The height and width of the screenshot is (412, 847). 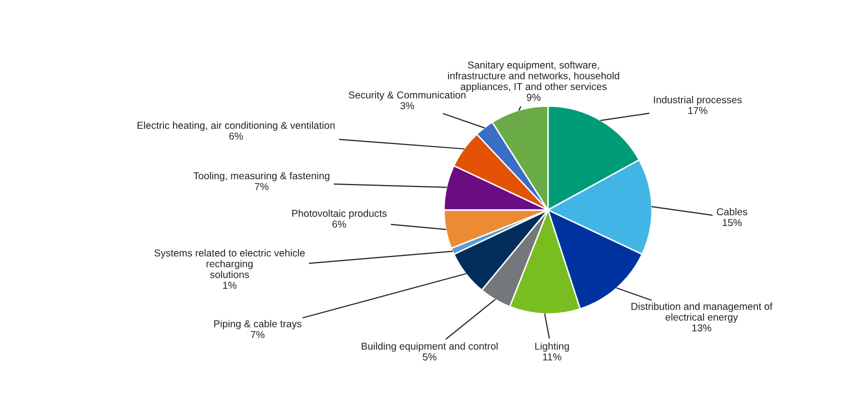 What do you see at coordinates (534, 76) in the screenshot?
I see `slice-label: Sanitary equipment, software, infrastructure and networks, household appliances, IT and other services` at bounding box center [534, 76].